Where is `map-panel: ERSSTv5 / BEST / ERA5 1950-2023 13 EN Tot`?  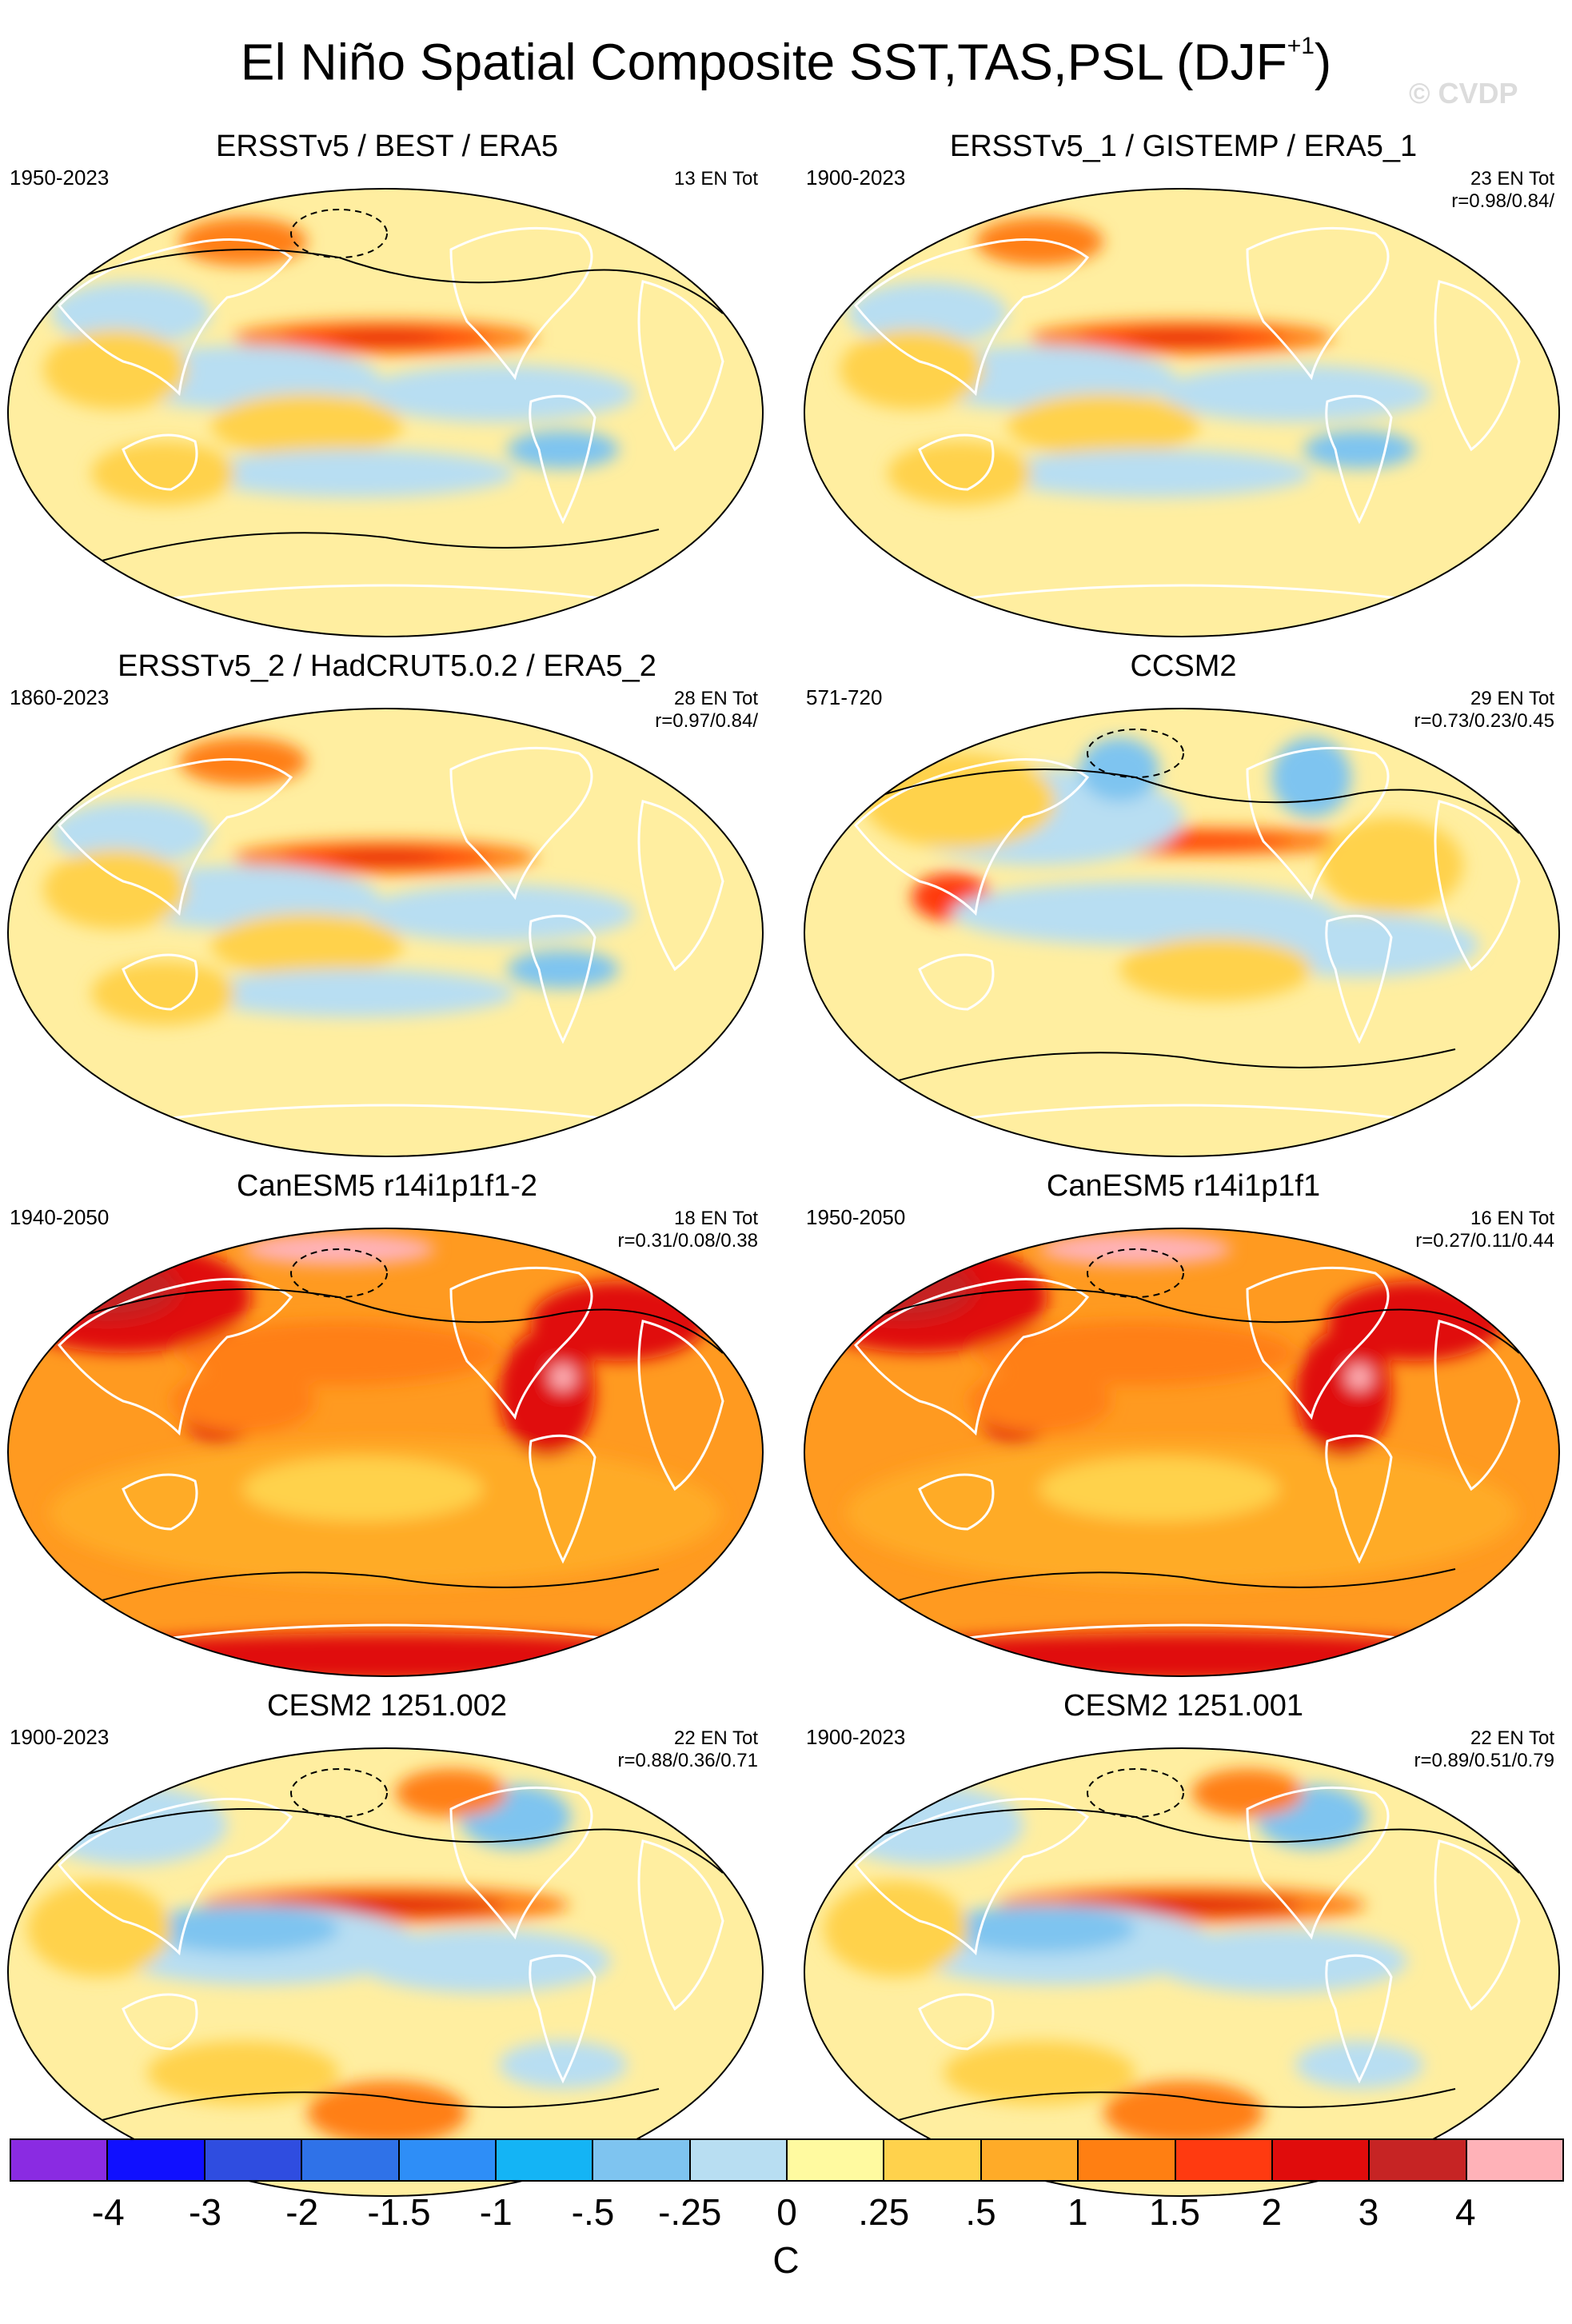 map-panel: ERSSTv5 / BEST / ERA5 1950-2023 13 EN Tot is located at coordinates (387, 384).